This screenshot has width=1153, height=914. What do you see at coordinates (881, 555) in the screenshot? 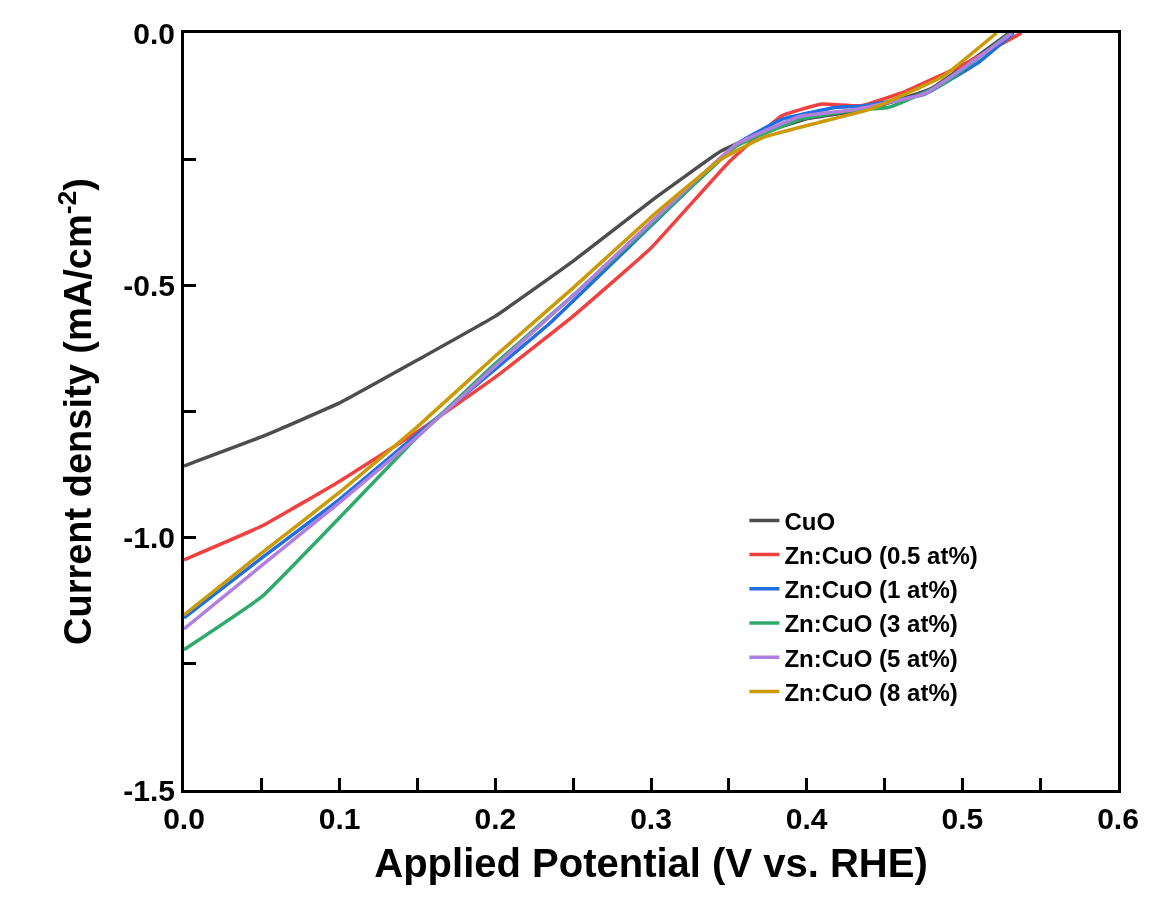
I see `legend-label: Zn:CuO (0.5 at%)` at bounding box center [881, 555].